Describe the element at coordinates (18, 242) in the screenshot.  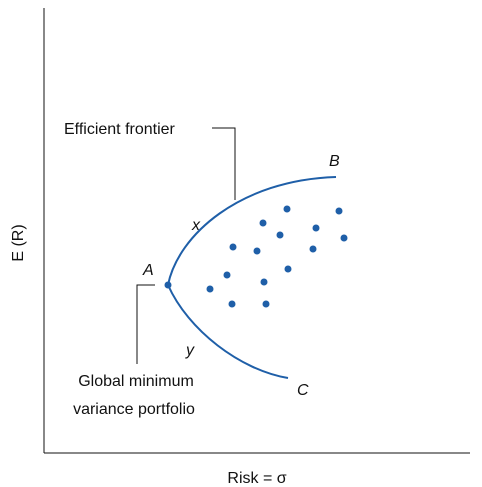
I see `y-axis-label: E (R)` at that location.